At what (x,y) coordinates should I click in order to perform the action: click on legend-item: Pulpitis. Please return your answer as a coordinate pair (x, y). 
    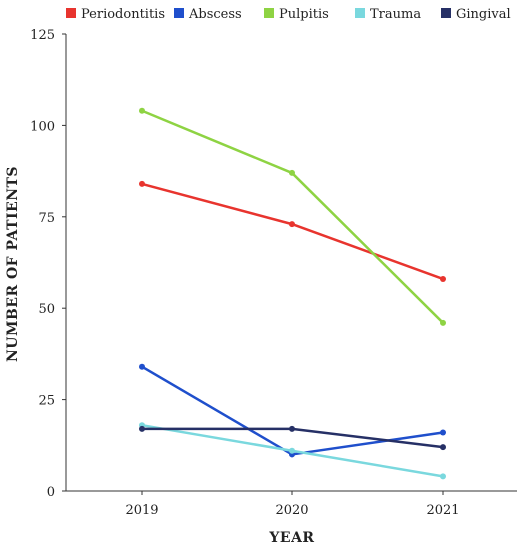
    Looking at the image, I should click on (296, 14).